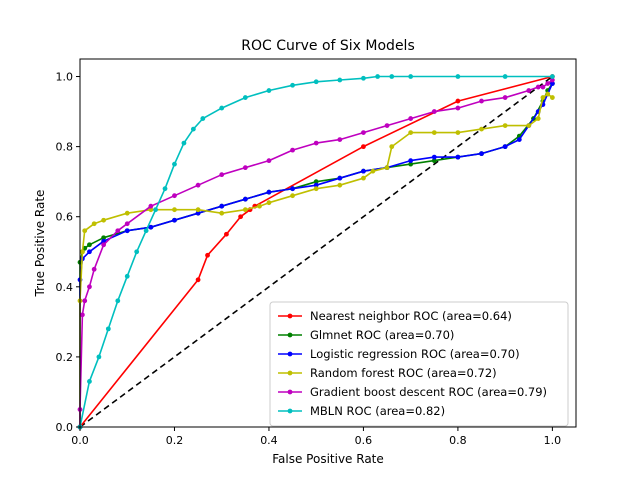 The image size is (640, 480). I want to click on legend-label: Random forest ROC (area=0.72), so click(403, 373).